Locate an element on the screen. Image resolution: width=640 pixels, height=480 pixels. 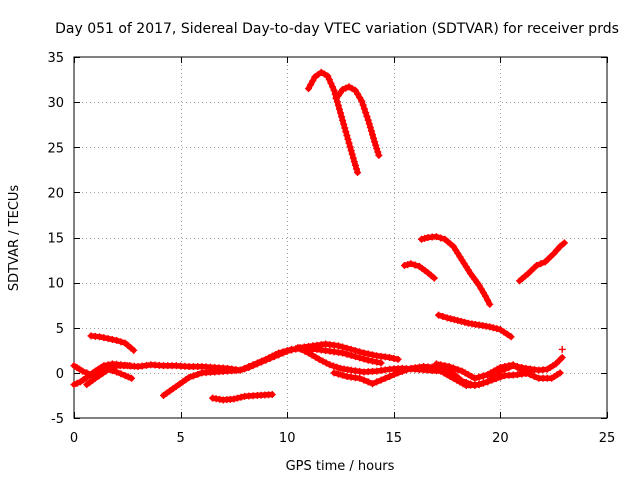
x-tick-label: 10 is located at coordinates (287, 438).